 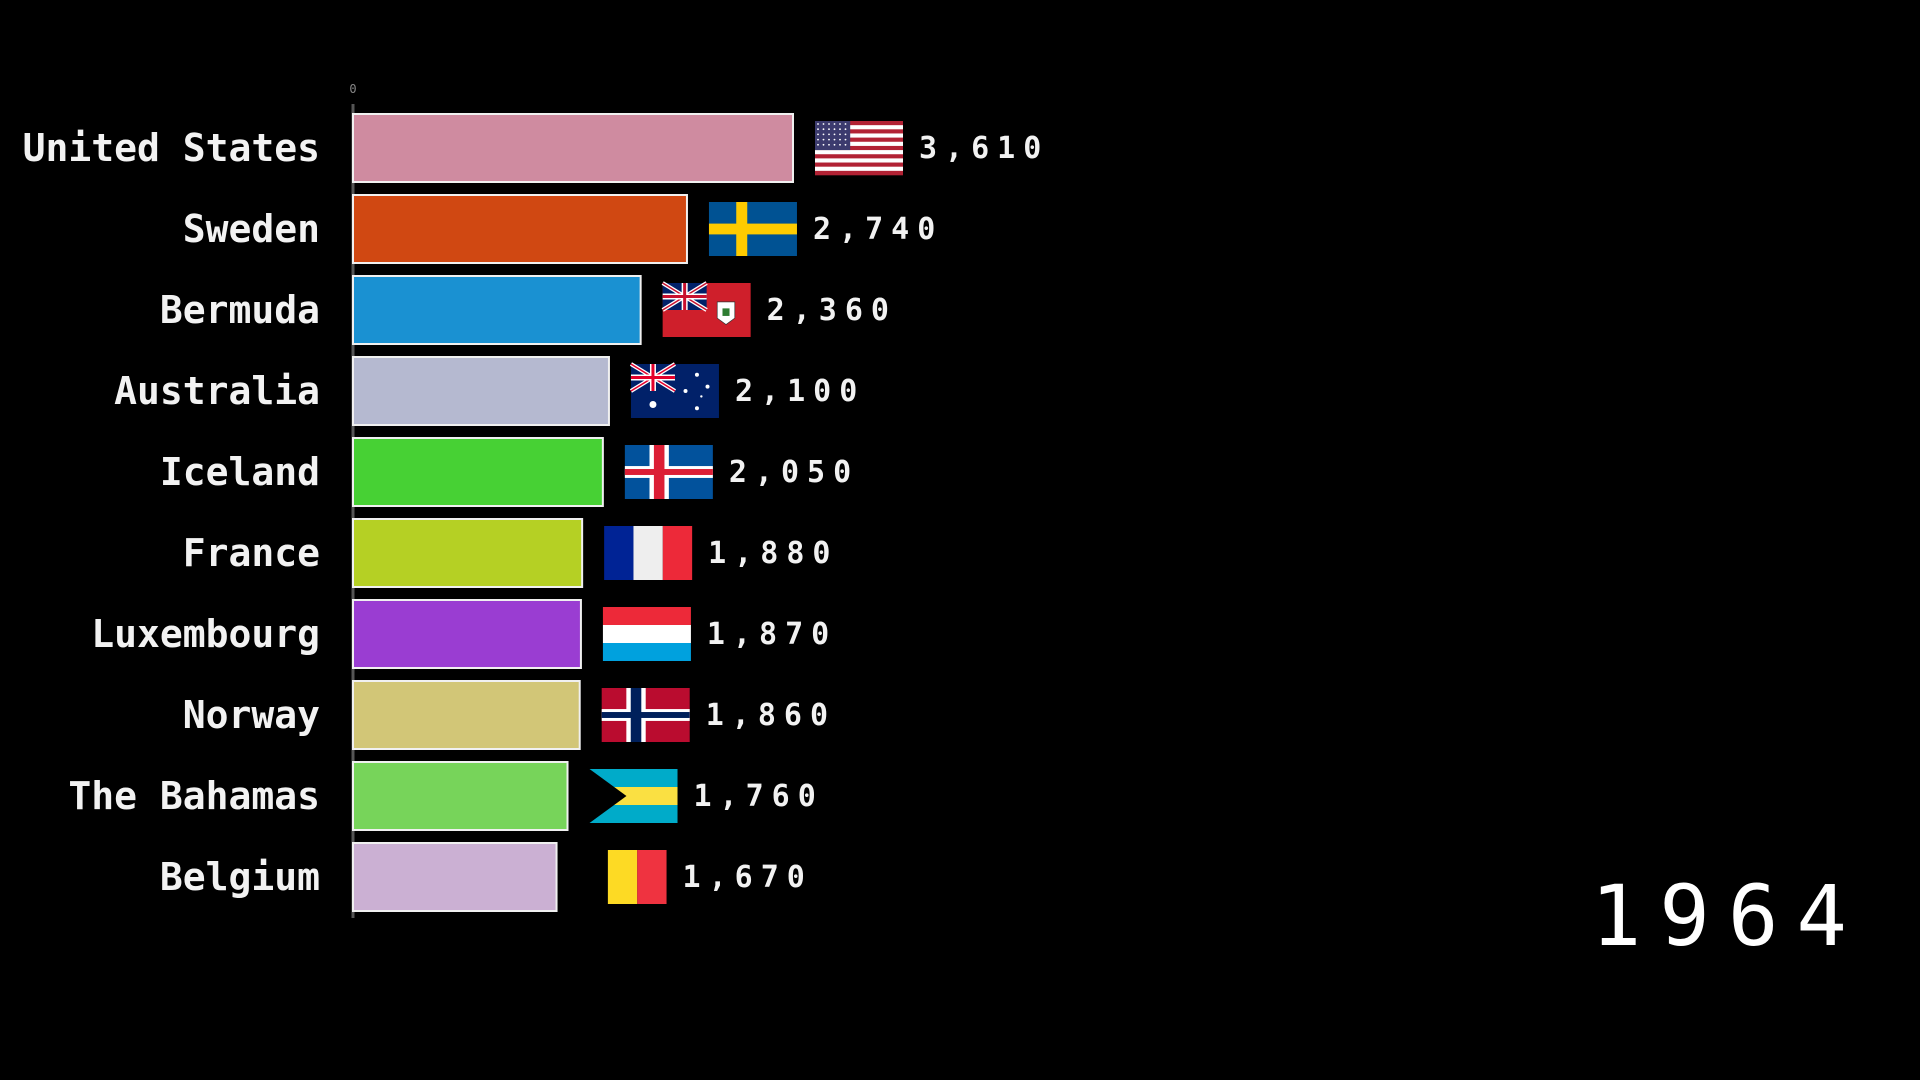 What do you see at coordinates (771, 715) in the screenshot?
I see `value-label: 1,860` at bounding box center [771, 715].